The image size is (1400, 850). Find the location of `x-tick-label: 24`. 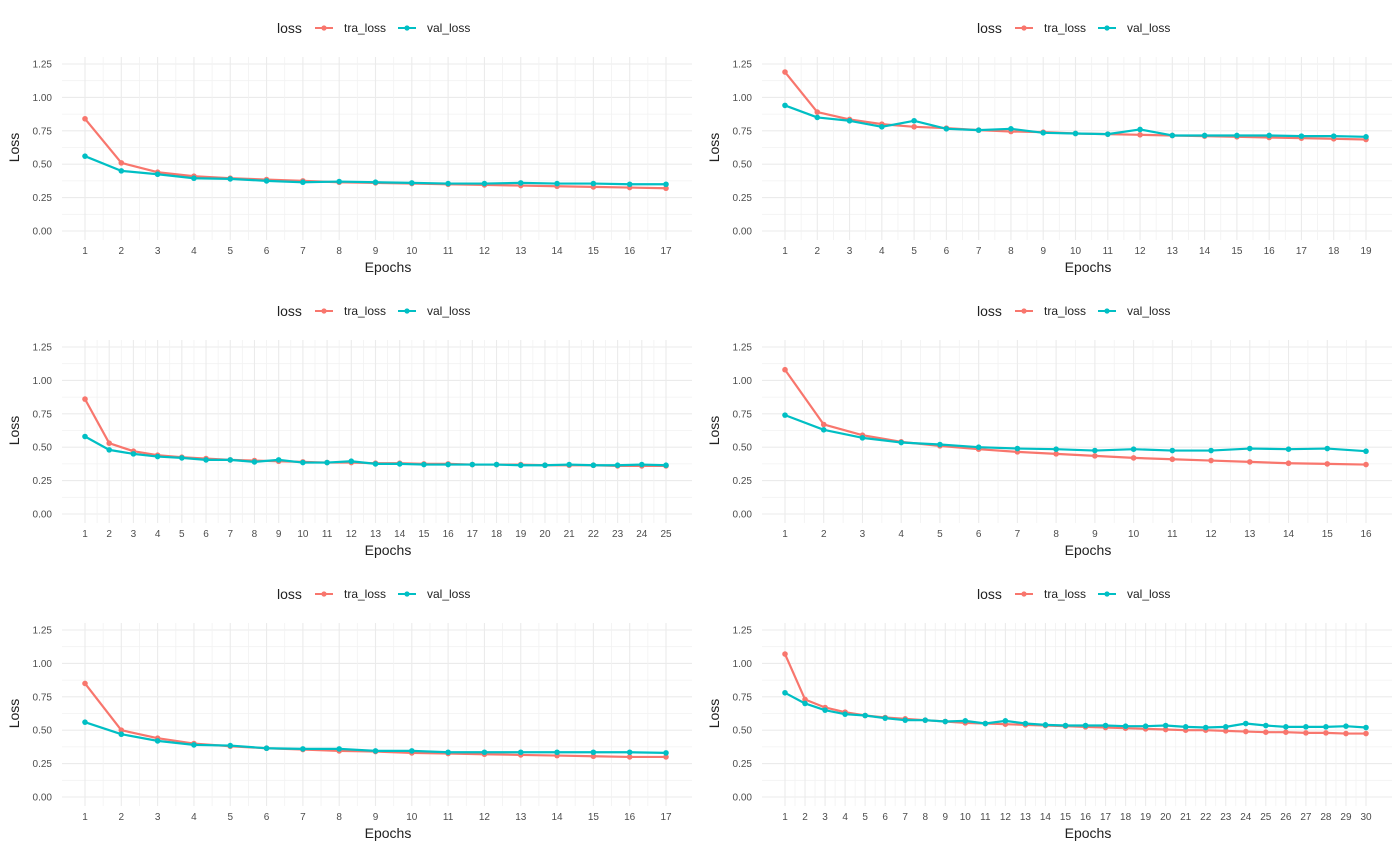

x-tick-label: 24 is located at coordinates (1246, 817).